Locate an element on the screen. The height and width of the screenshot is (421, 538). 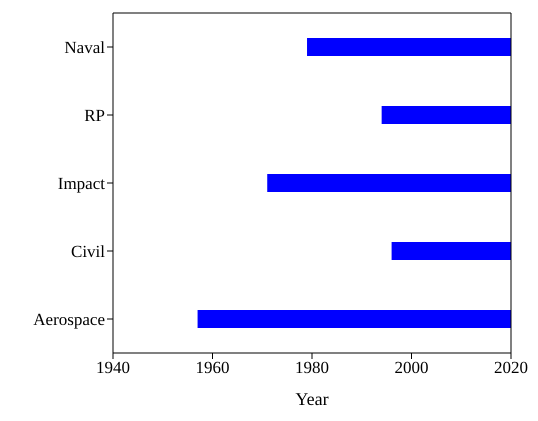
y-tick-label: Naval is located at coordinates (85, 48).